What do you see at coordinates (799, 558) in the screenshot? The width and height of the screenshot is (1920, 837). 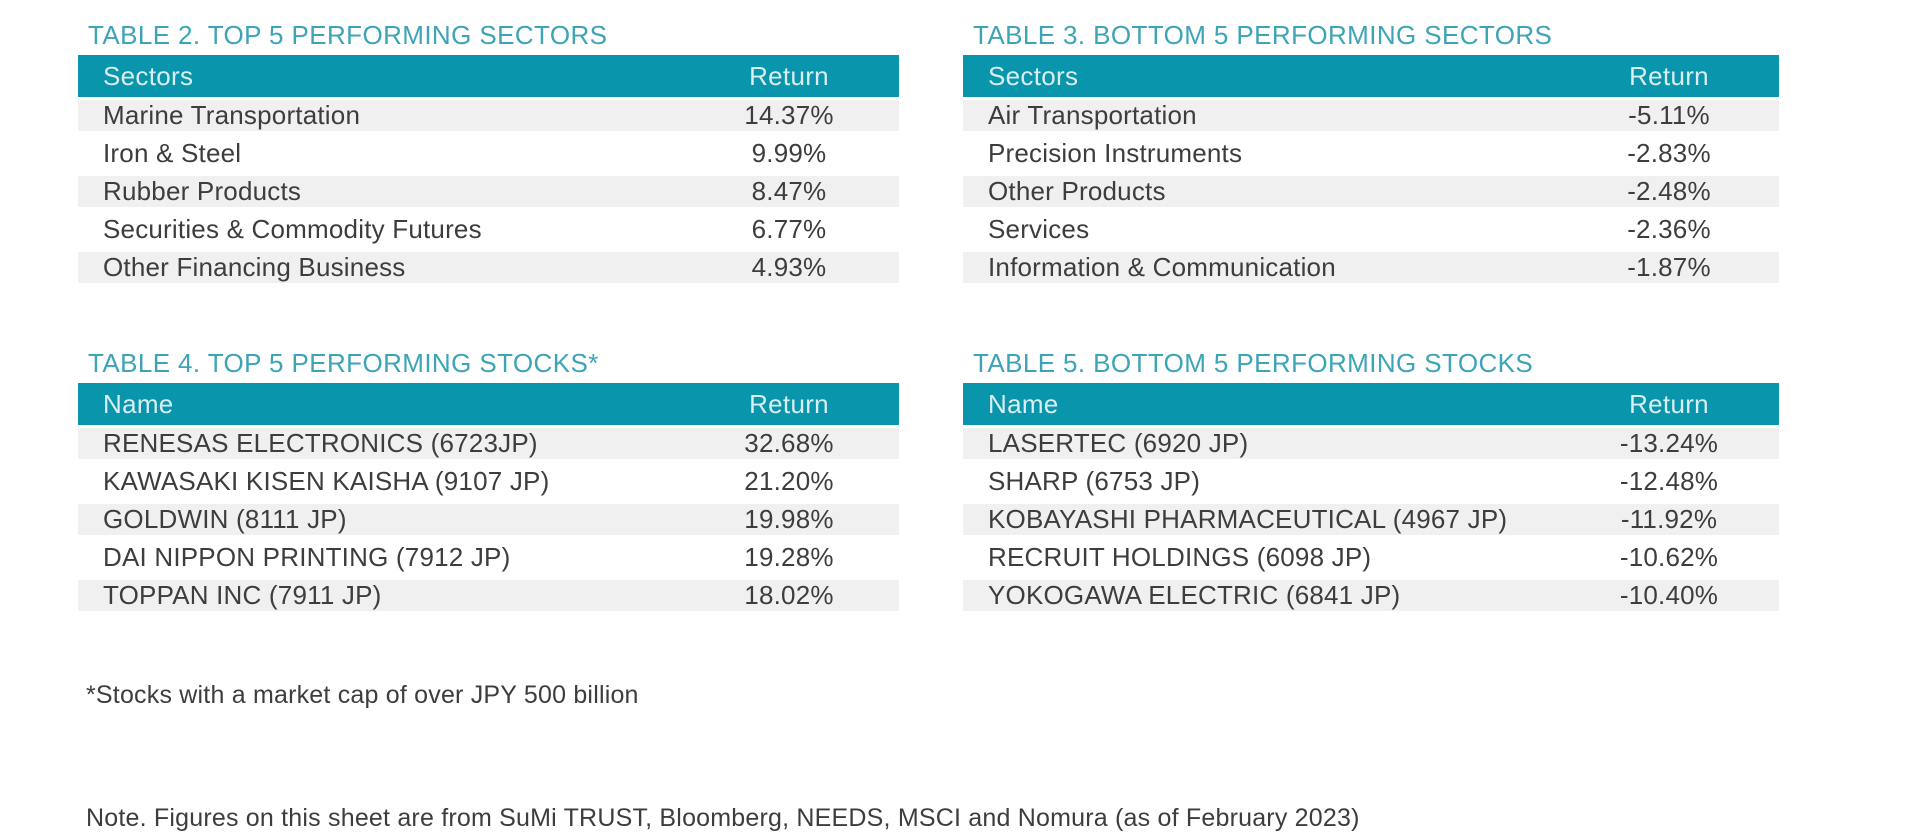 I see `cell-return: 19.28%` at bounding box center [799, 558].